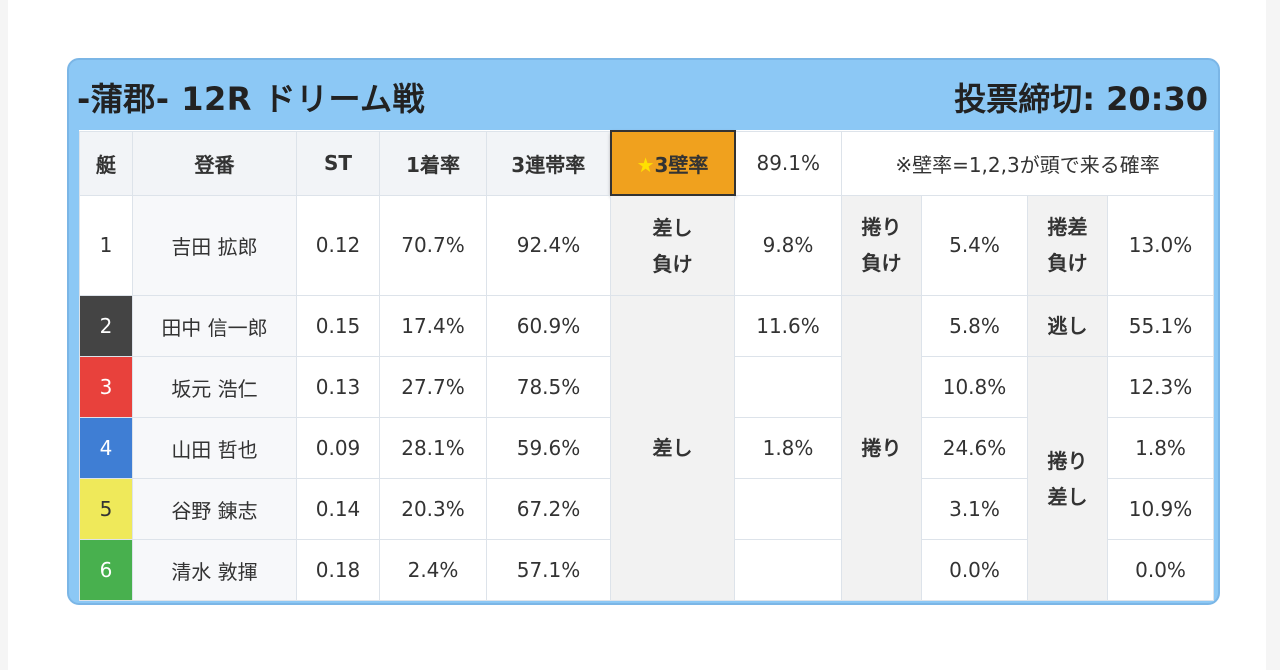 This screenshot has width=1280, height=670. I want to click on vote-deadline: 投票締切: 20:30, so click(1081, 99).